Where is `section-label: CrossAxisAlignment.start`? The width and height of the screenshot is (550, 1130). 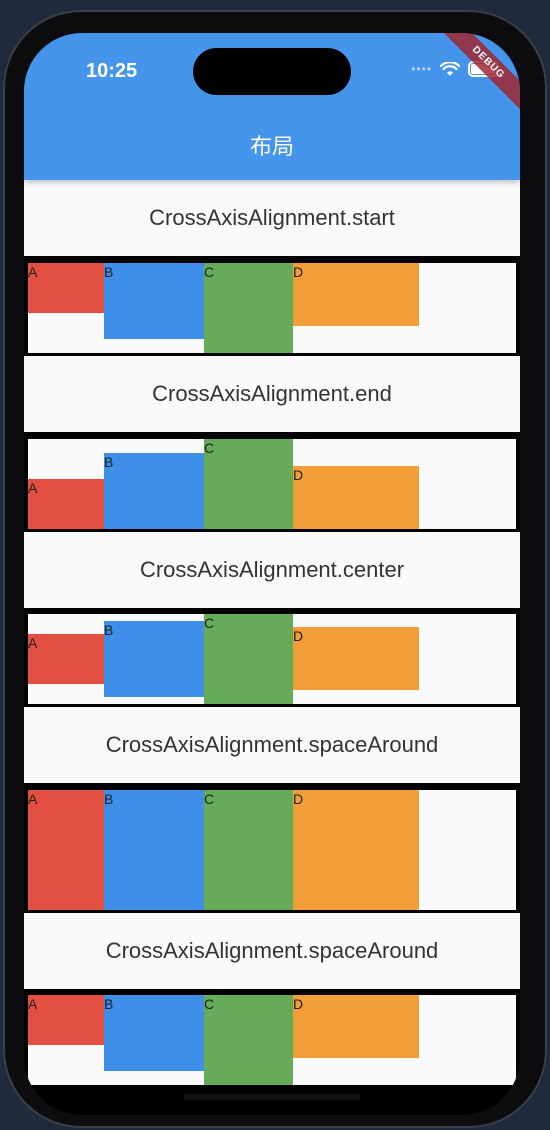
section-label: CrossAxisAlignment.start is located at coordinates (272, 218).